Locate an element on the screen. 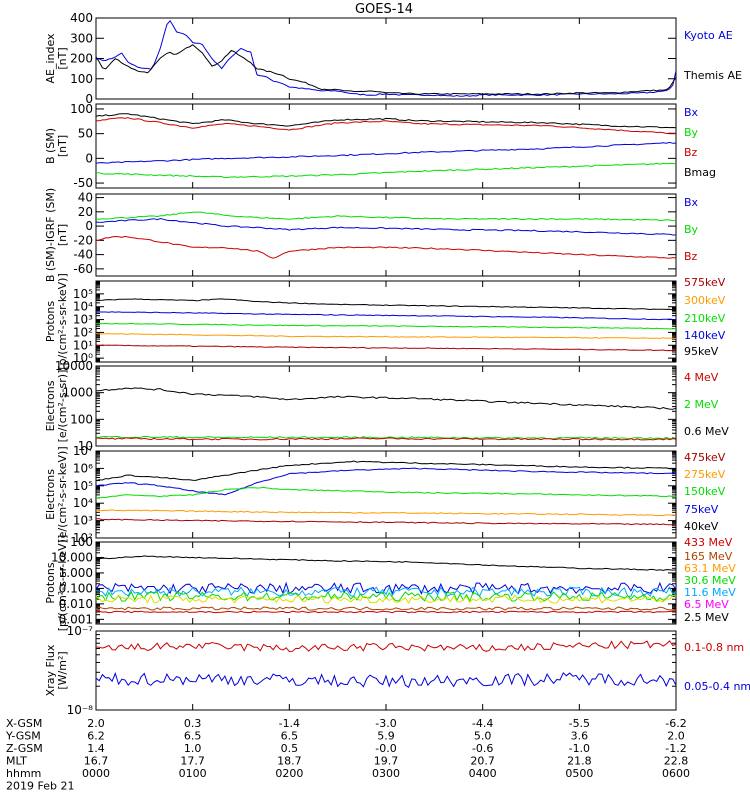 This screenshot has width=750, height=800. y-tick-label: 400 is located at coordinates (81, 18).